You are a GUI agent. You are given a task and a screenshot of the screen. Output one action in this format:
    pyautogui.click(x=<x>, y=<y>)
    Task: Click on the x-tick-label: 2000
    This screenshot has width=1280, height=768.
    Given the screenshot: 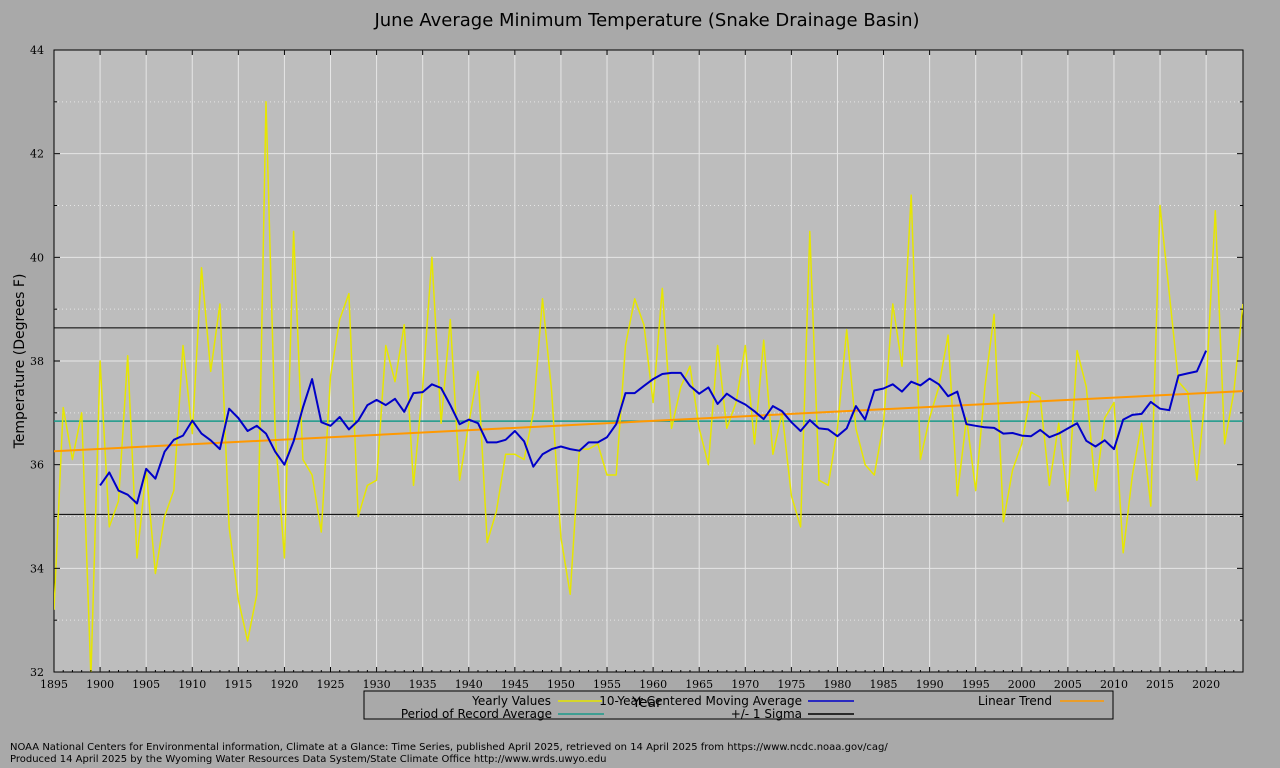 What is the action you would take?
    pyautogui.click(x=1022, y=684)
    